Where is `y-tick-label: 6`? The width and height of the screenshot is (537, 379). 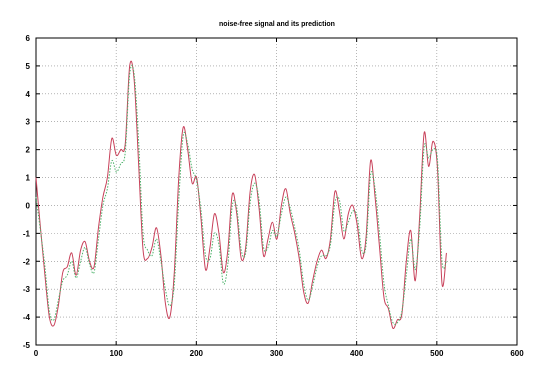
y-tick-label: 6 is located at coordinates (28, 38).